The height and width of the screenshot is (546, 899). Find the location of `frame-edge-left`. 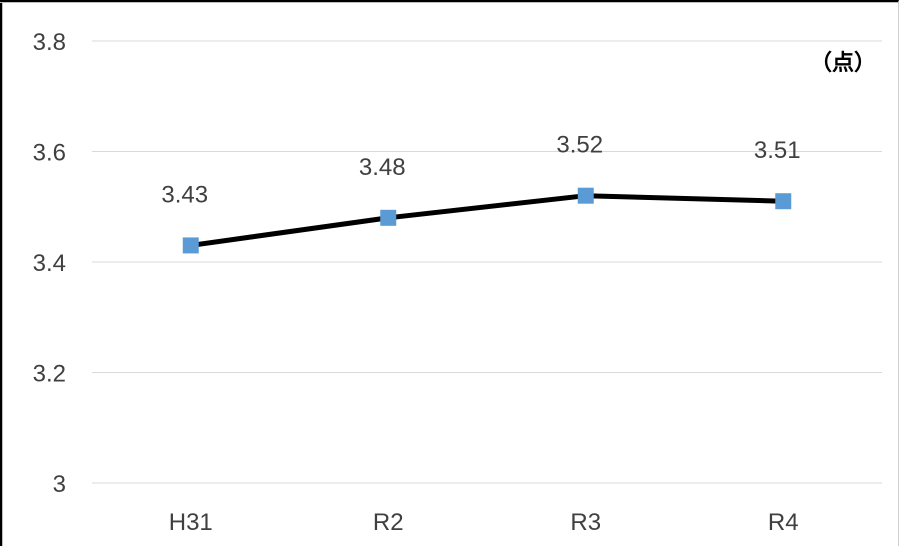

frame-edge-left is located at coordinates (2, 274).